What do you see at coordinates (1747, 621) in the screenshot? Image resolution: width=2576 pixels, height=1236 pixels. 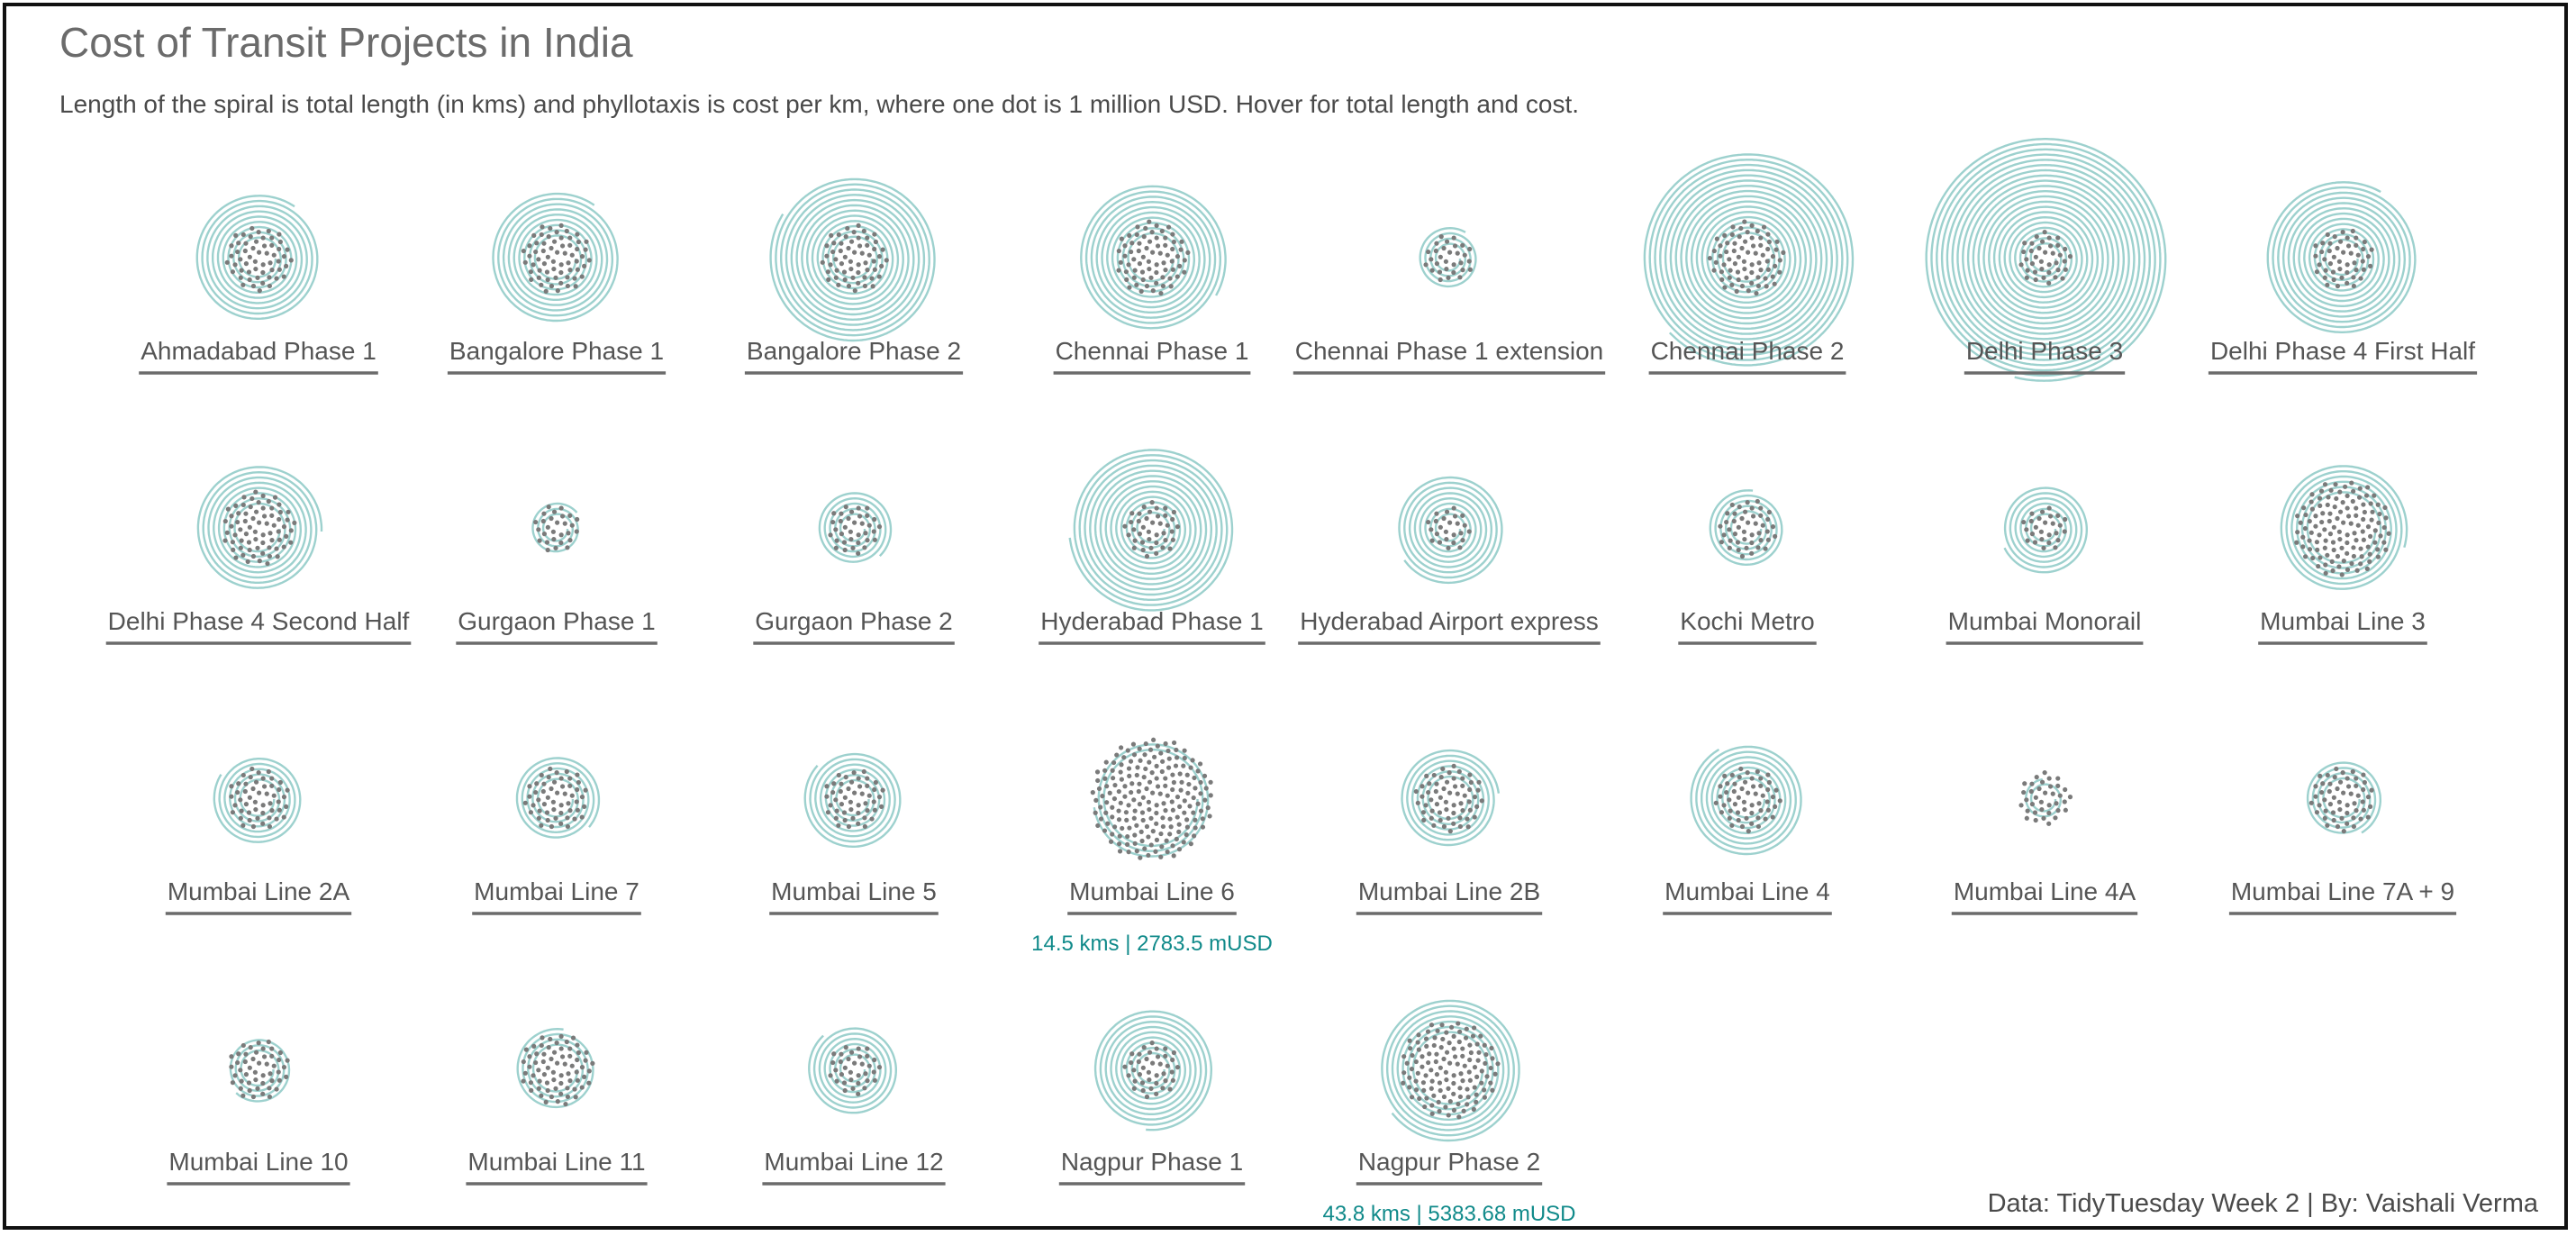 I see `project-label: Kochi Metro` at bounding box center [1747, 621].